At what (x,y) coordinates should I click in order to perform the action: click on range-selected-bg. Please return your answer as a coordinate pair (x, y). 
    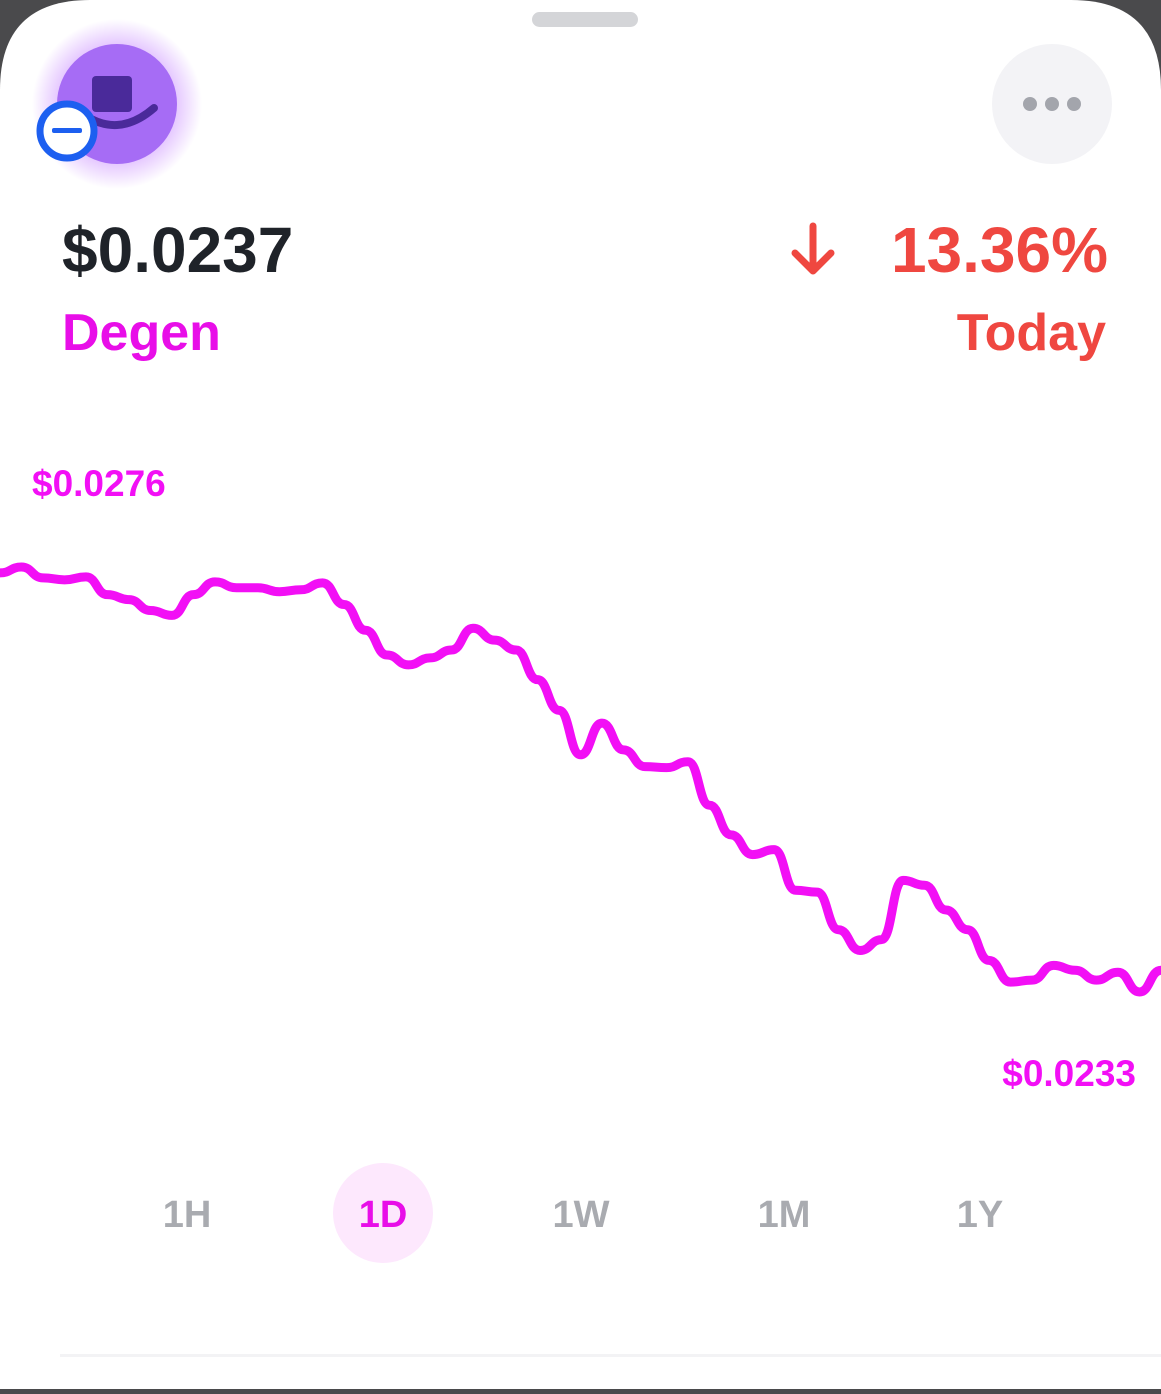
    Looking at the image, I should click on (383, 1213).